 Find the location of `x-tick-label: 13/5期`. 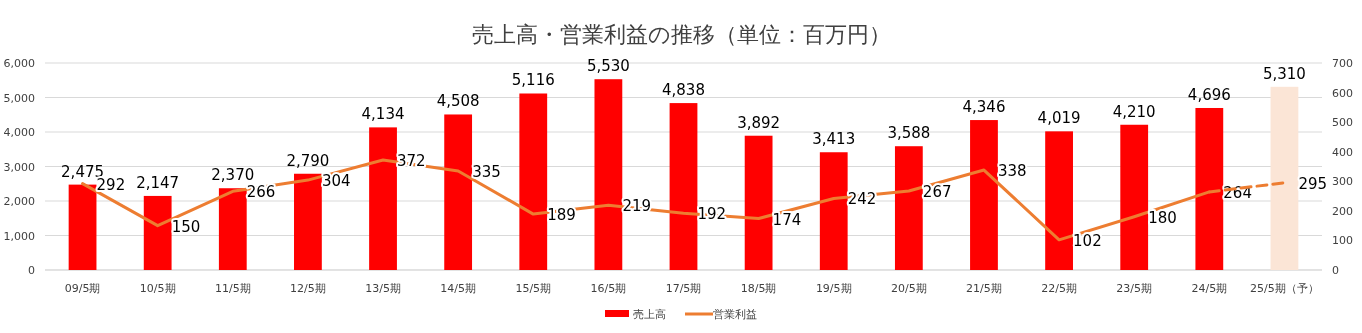

x-tick-label: 13/5期 is located at coordinates (383, 288).